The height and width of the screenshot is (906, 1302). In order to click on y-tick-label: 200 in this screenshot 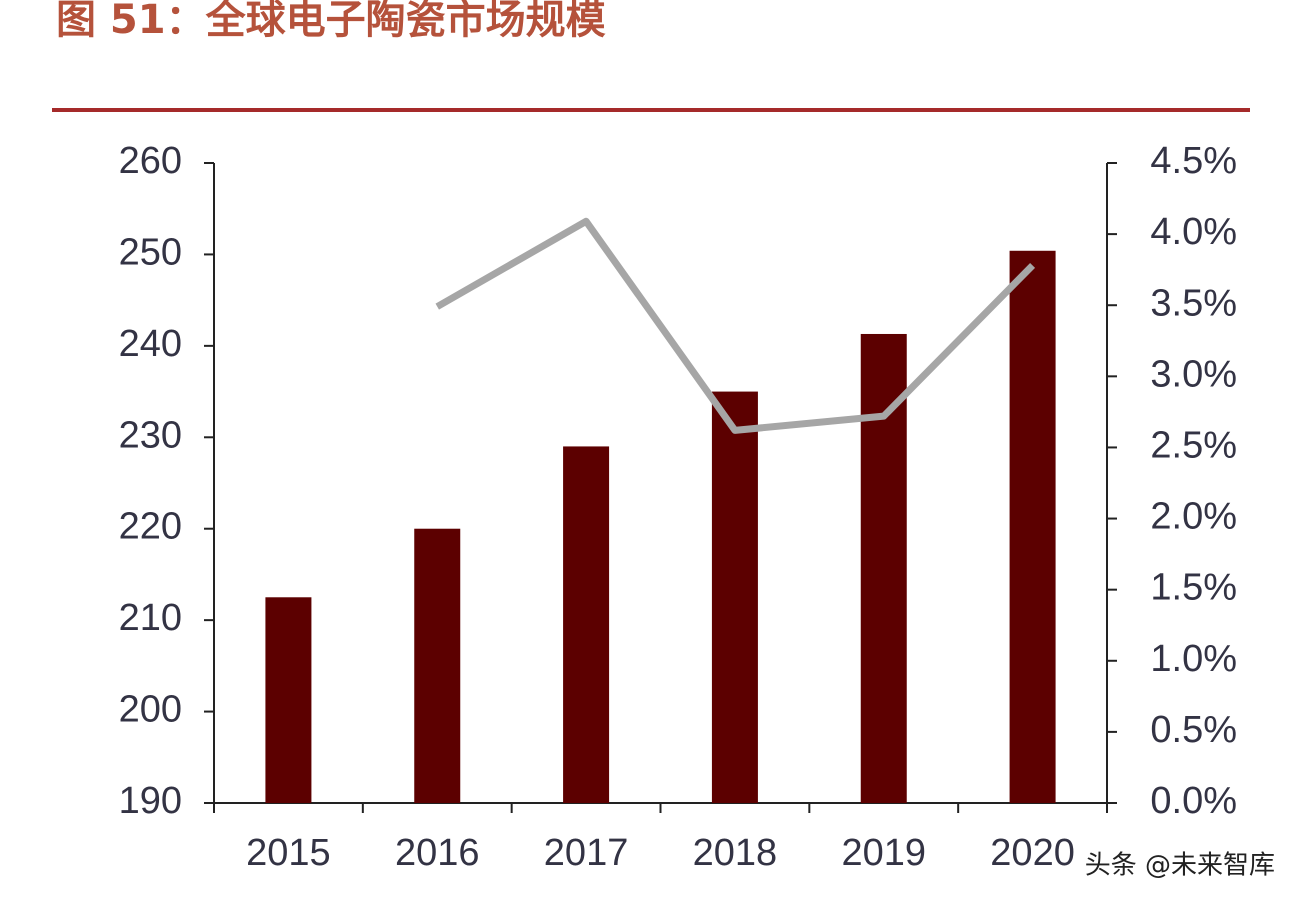, I will do `click(150, 710)`.